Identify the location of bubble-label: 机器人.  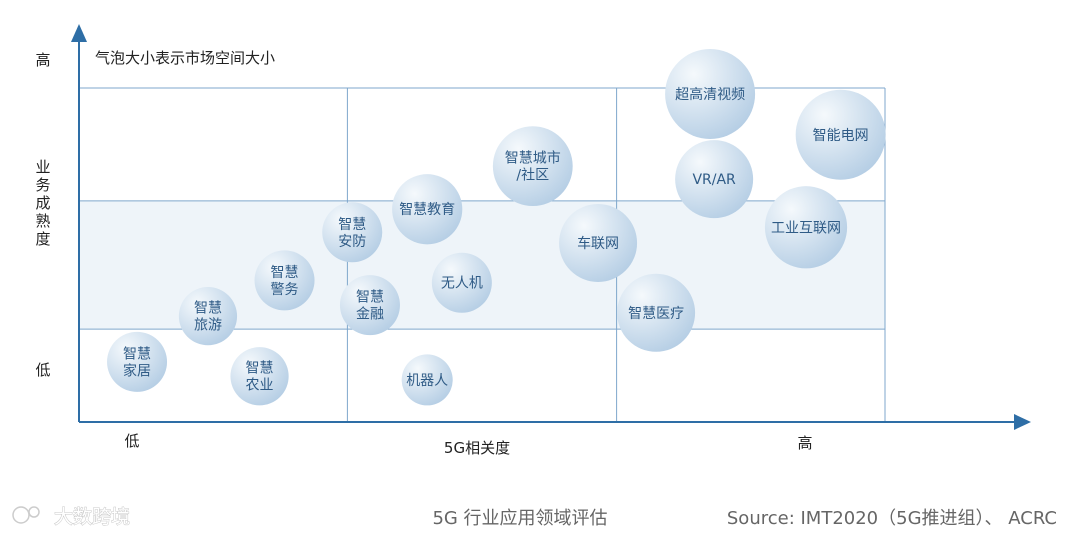
(427, 381).